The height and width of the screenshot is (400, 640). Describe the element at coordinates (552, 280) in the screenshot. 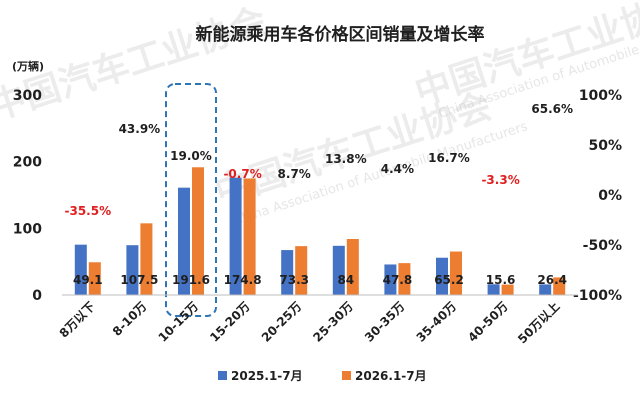

I see `bar-value-label: 26.4` at that location.